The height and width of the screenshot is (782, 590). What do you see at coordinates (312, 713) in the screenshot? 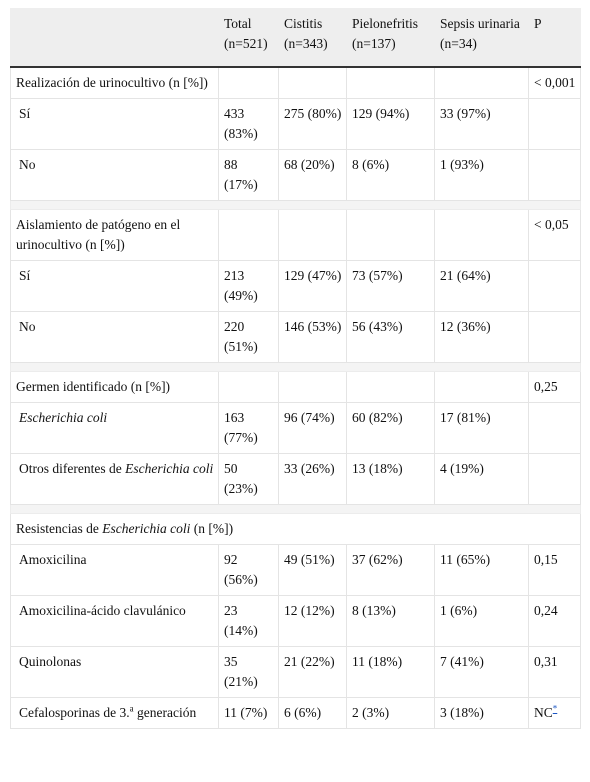
I see `value-cell: 6 (6%)` at bounding box center [312, 713].